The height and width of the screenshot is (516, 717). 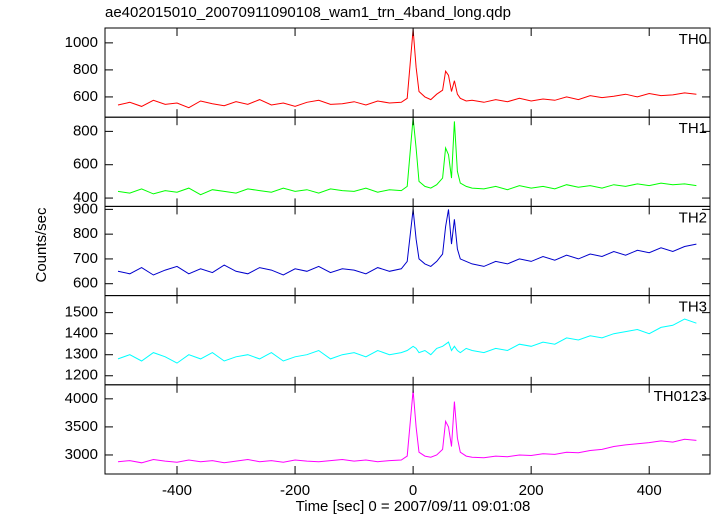 What do you see at coordinates (81, 42) in the screenshot?
I see `y-tick-label: 1000` at bounding box center [81, 42].